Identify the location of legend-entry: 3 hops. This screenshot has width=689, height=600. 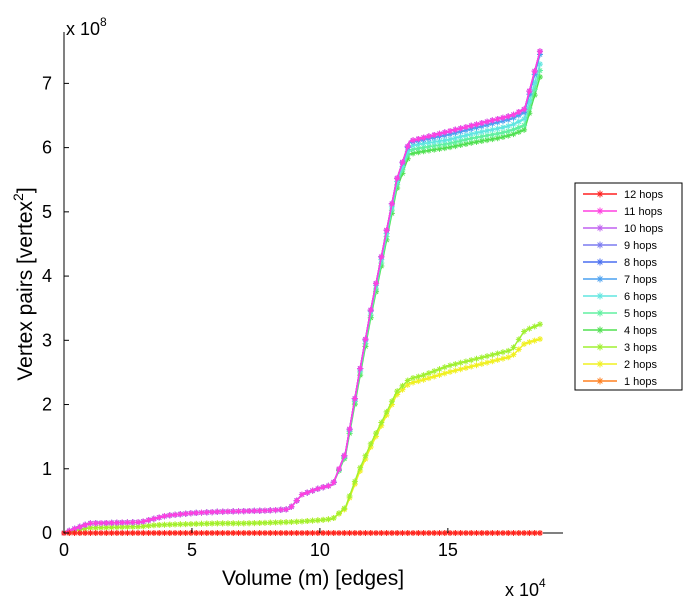
(620, 348).